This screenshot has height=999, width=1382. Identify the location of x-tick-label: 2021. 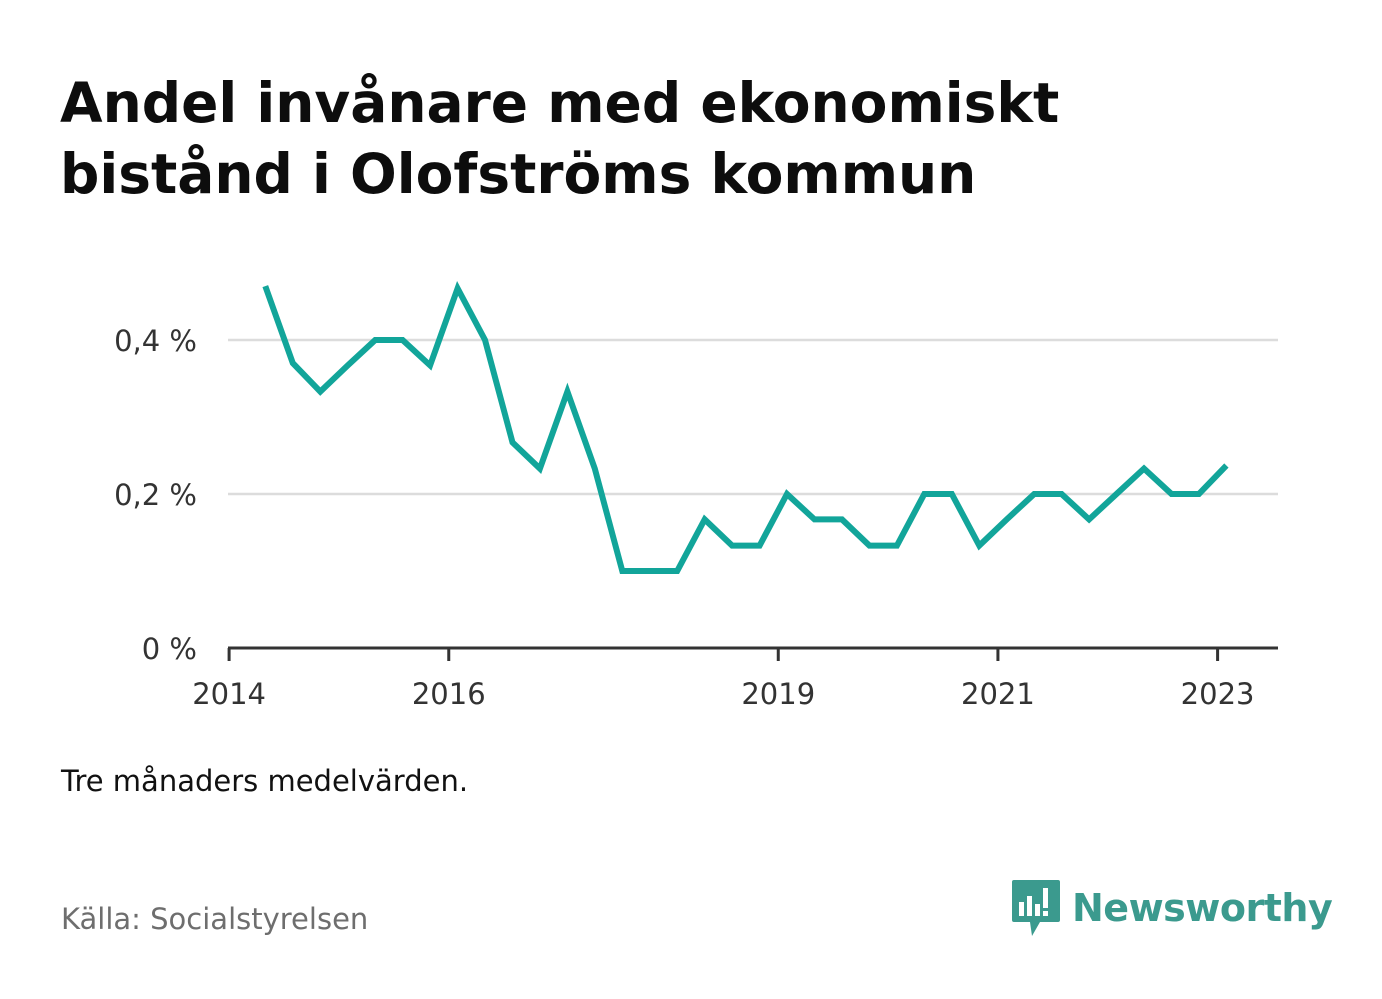
(998, 694).